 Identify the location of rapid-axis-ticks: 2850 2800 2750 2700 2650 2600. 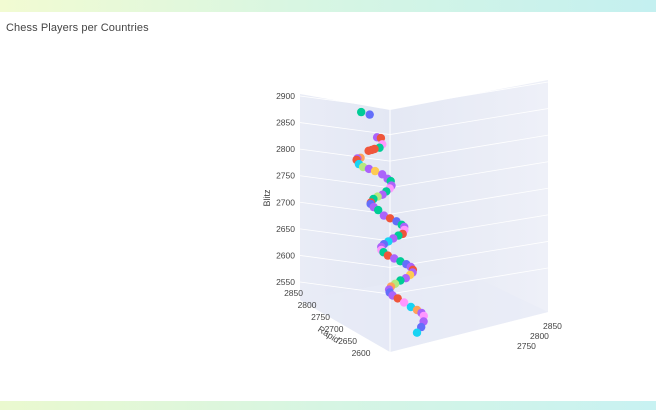
(327, 323).